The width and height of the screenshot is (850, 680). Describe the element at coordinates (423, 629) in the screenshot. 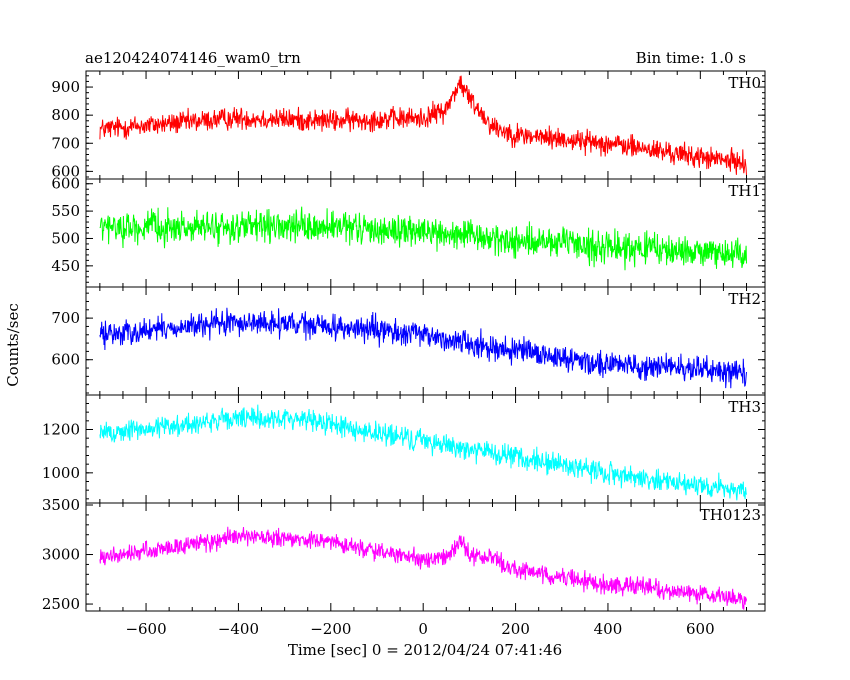

I see `x-tick-label: 0` at that location.